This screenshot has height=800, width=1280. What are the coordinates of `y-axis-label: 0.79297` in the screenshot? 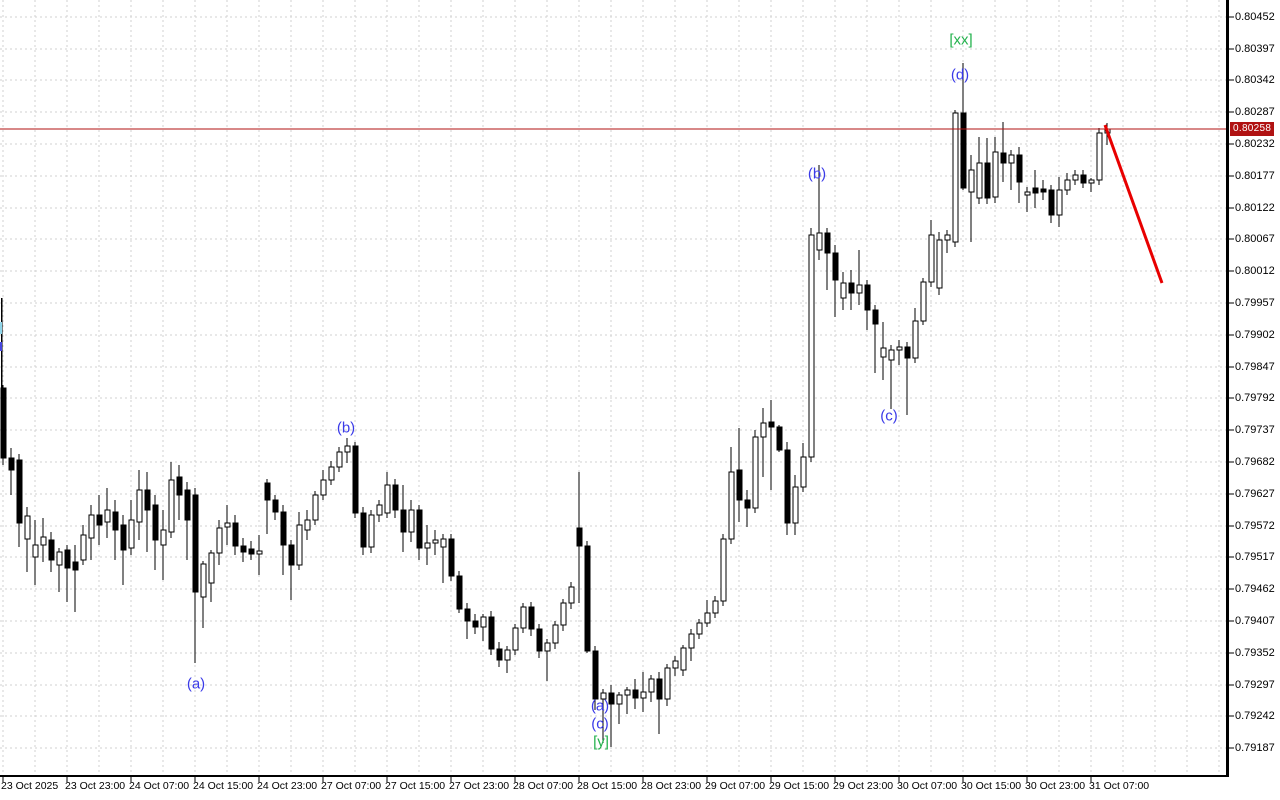 It's located at (1255, 685).